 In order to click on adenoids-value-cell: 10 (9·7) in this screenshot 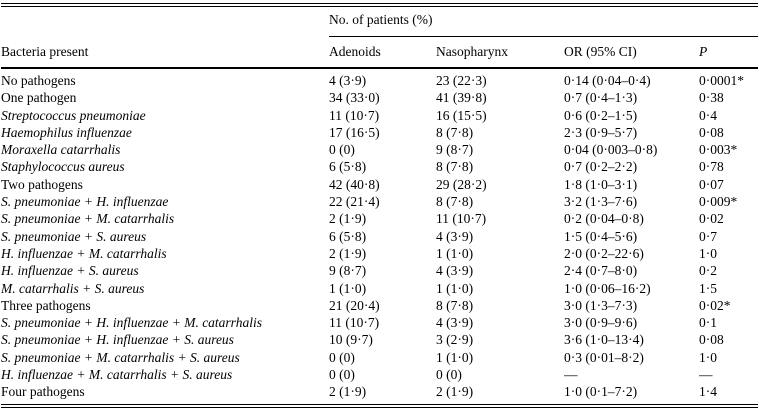, I will do `click(351, 340)`.